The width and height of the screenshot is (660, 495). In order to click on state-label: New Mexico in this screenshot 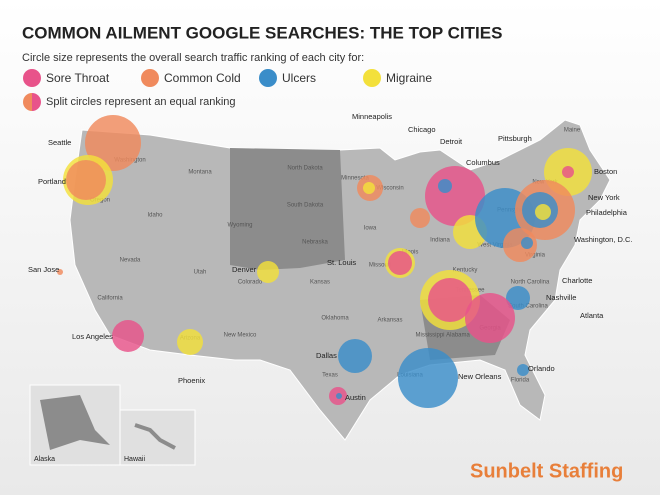, I will do `click(240, 336)`.